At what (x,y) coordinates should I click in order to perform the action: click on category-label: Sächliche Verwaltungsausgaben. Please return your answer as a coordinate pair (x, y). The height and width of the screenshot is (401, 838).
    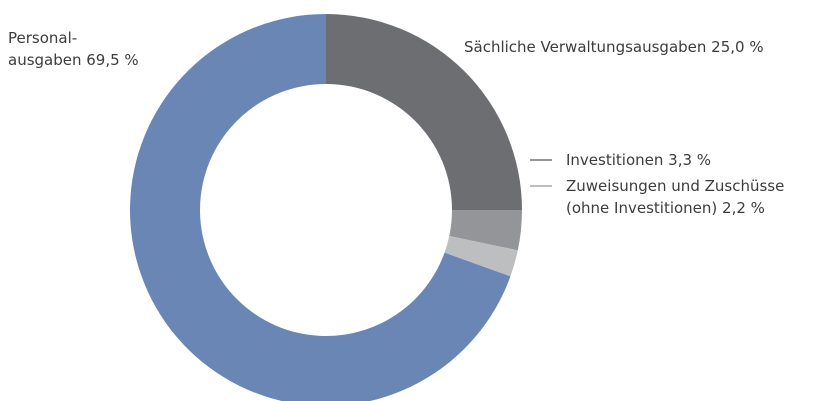
    Looking at the image, I should click on (585, 47).